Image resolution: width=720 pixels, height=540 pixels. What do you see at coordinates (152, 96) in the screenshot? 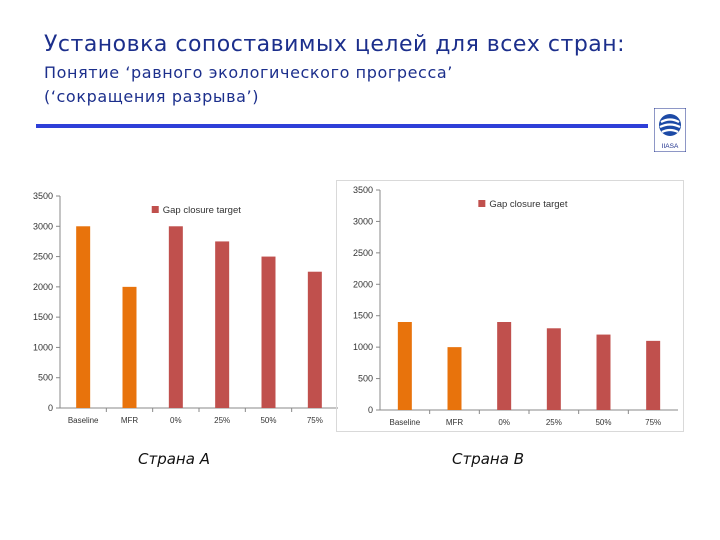
I see `subtitle-line-2: (‘сокращения разрыва’)` at bounding box center [152, 96].